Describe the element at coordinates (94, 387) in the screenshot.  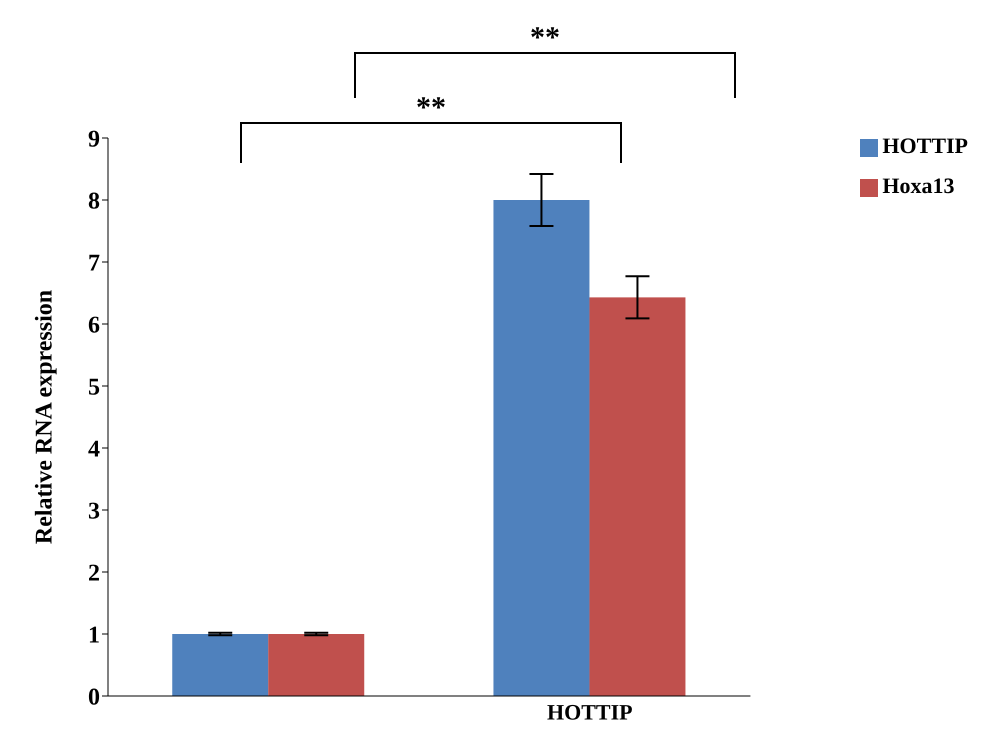
I see `y-tick-label: 5` at that location.